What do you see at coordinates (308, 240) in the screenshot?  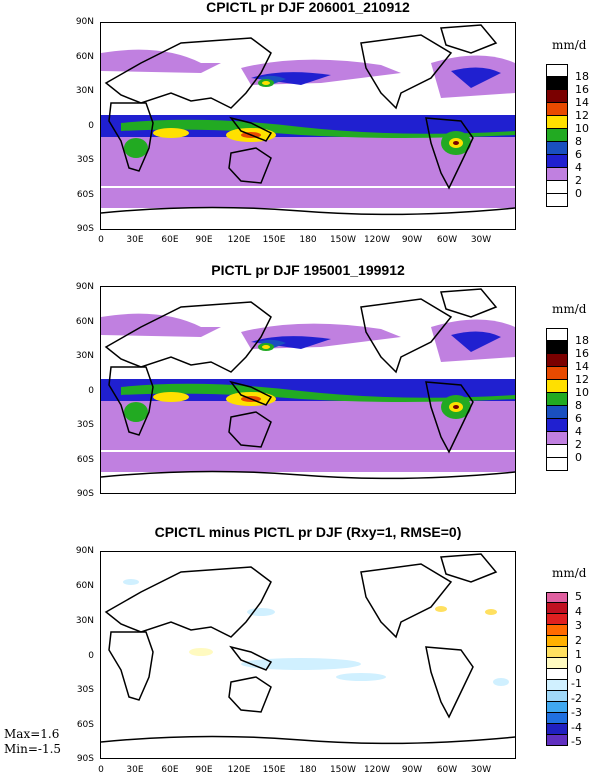 I see `lon-label: 180` at bounding box center [308, 240].